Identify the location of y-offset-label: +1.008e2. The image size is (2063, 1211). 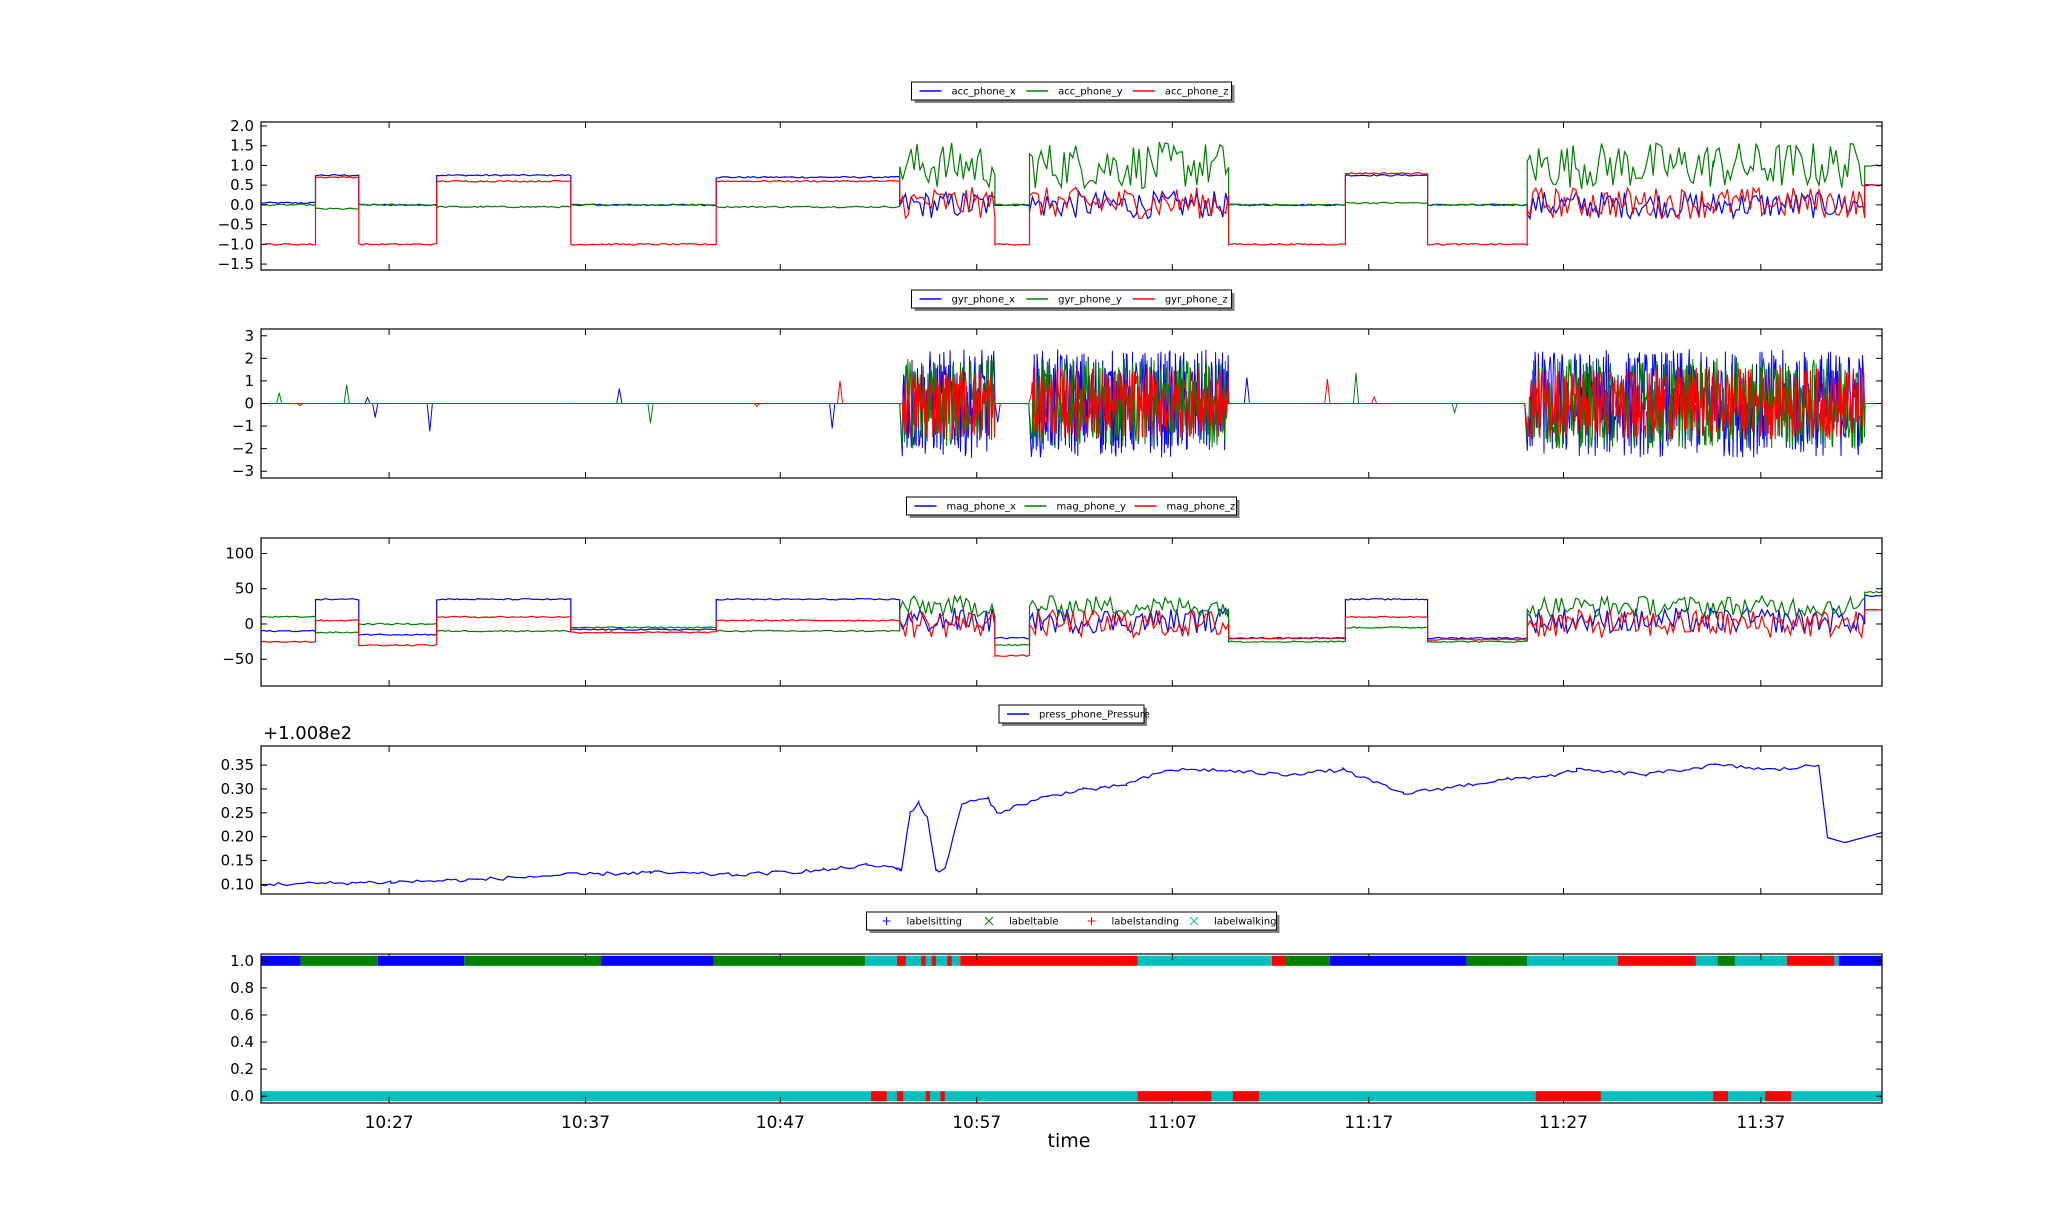
(307, 733).